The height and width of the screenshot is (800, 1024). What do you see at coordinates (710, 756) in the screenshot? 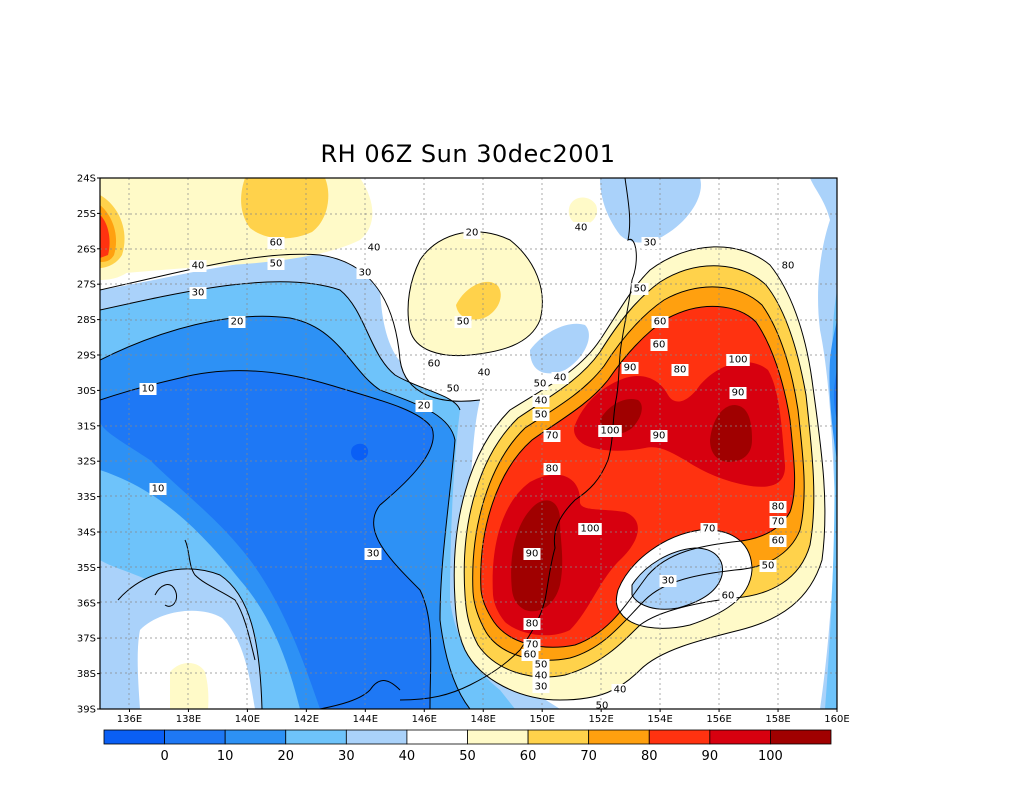
I see `colorbar-label: 90` at bounding box center [710, 756].